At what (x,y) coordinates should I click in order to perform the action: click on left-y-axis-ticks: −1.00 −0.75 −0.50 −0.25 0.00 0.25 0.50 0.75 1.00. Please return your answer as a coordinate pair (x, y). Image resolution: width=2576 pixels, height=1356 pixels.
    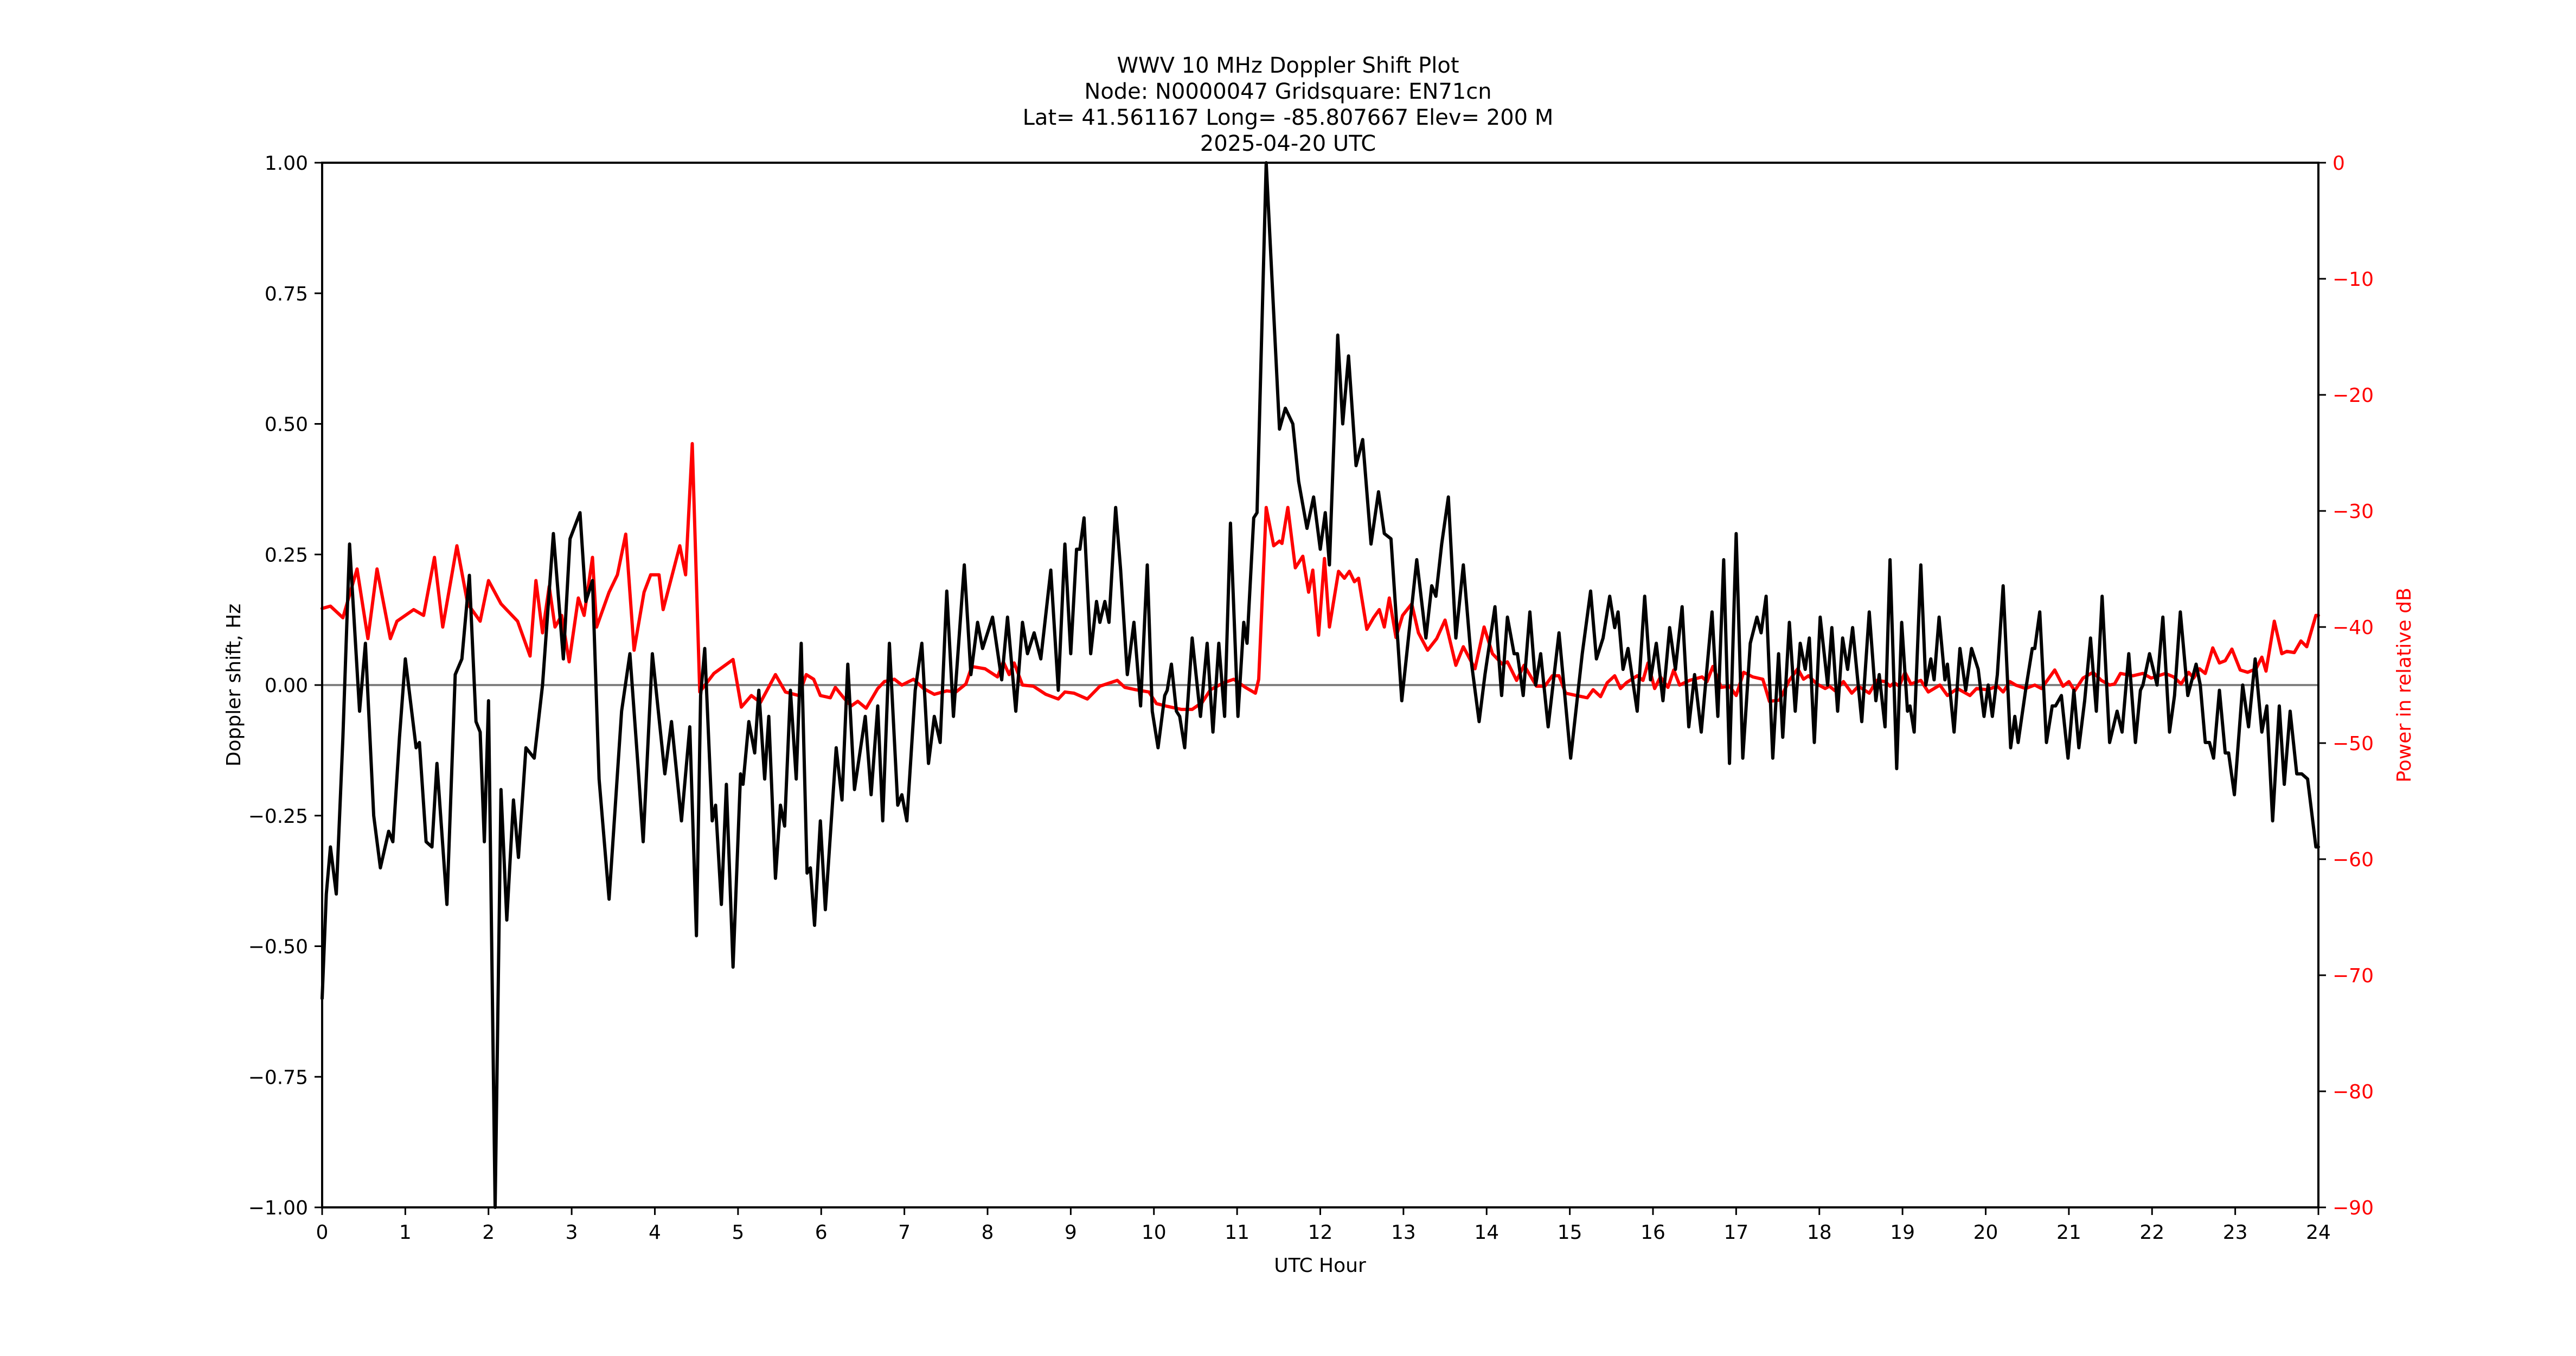
    Looking at the image, I should click on (285, 685).